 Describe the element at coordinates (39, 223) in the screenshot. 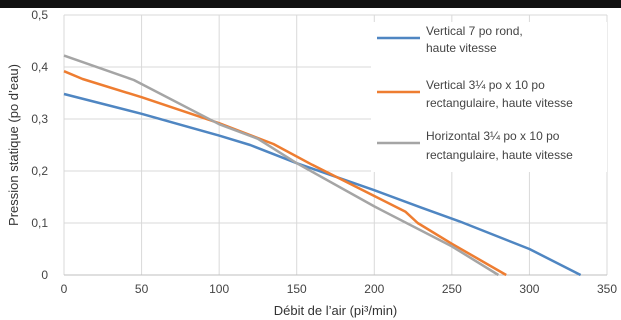

I see `y-tick-label: 0,1` at that location.